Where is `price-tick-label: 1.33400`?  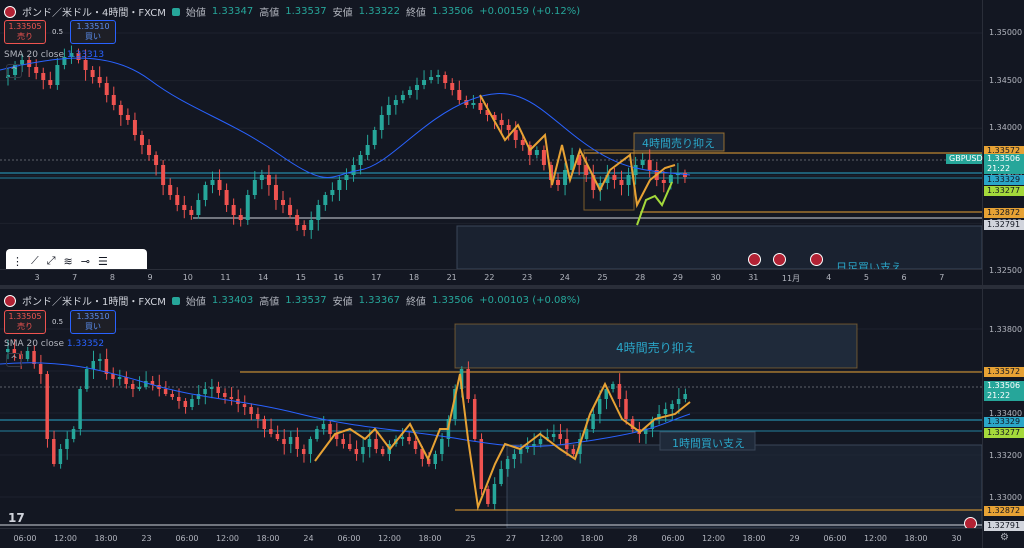
price-tick-label: 1.33400 is located at coordinates (1006, 413).